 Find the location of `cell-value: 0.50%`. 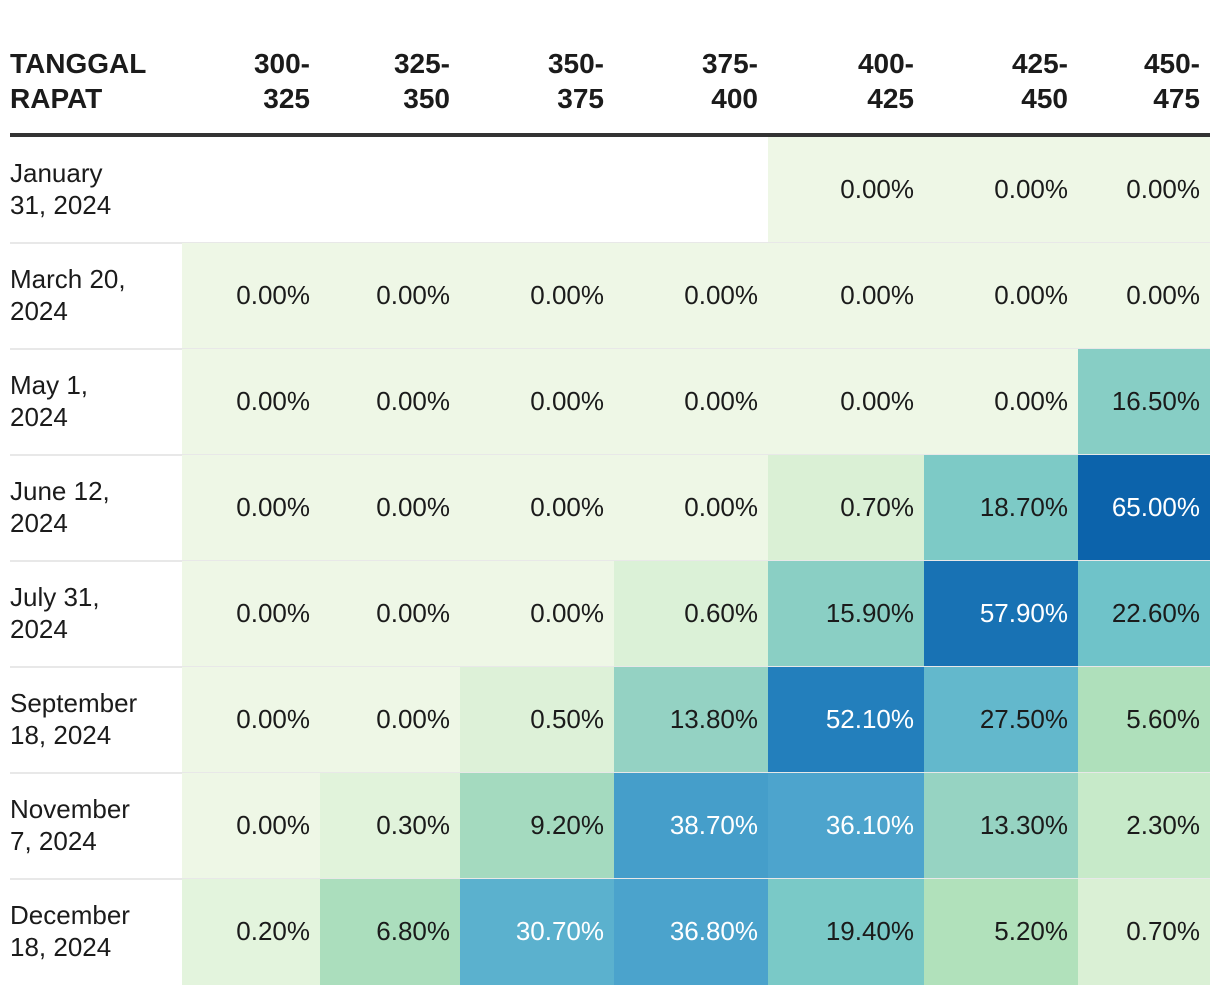

cell-value: 0.50% is located at coordinates (567, 719).